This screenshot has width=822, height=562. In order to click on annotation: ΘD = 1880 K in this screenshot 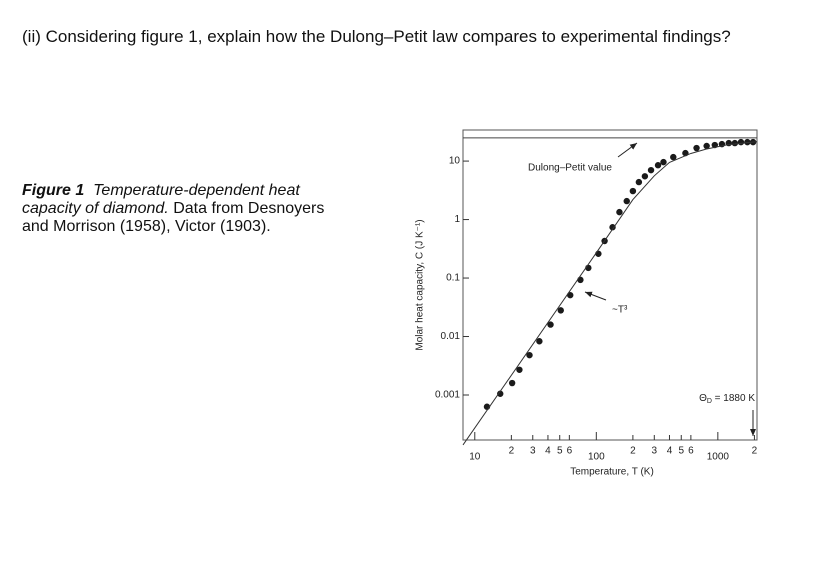, I will do `click(727, 399)`.